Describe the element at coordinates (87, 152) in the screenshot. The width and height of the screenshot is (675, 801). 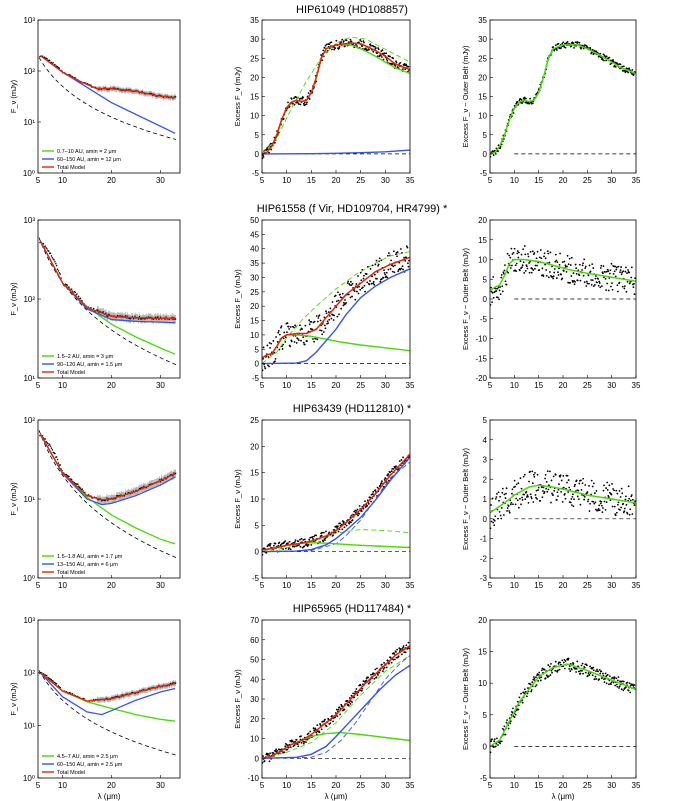
I see `legend-entry: 0.7–10 AU, amin = 2 μm` at that location.